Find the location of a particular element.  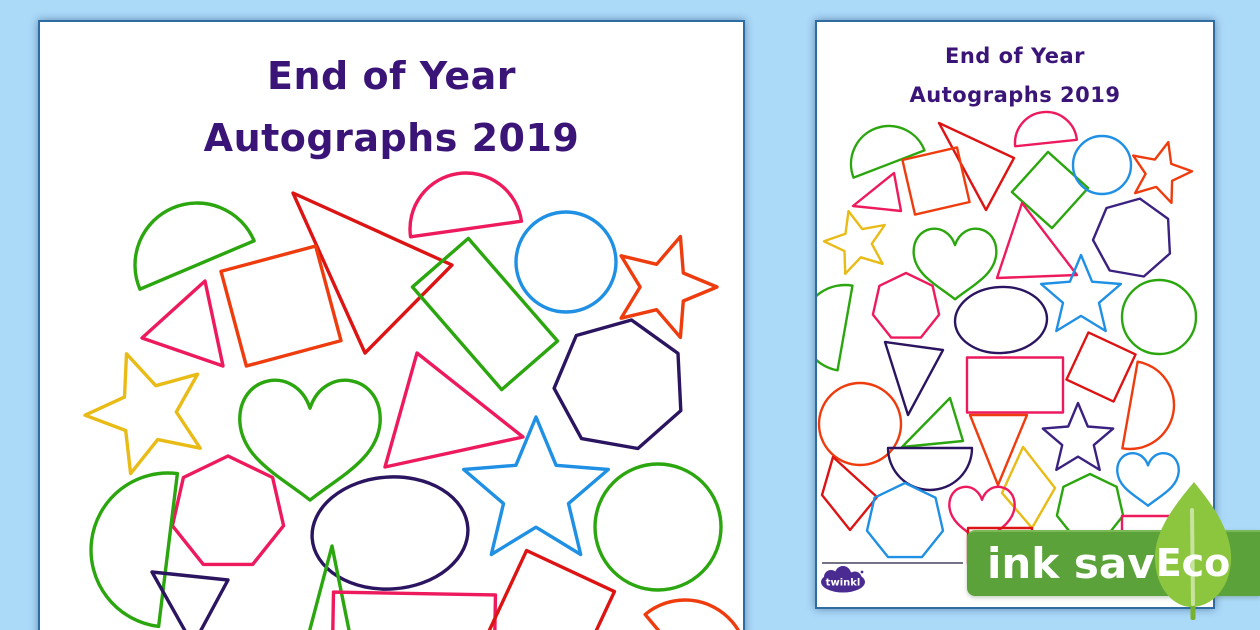

leaf-vein is located at coordinates (1192, 557).